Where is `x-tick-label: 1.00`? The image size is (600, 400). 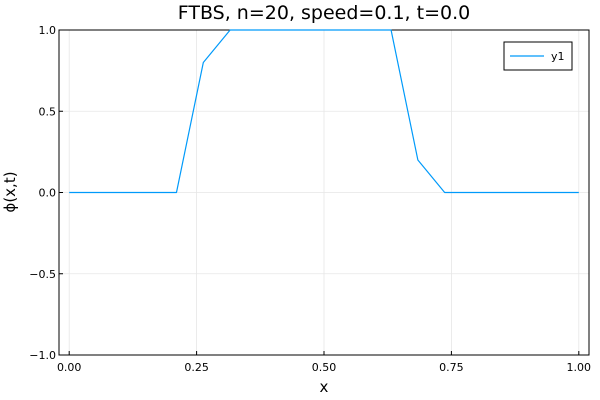
x-tick-label: 1.00 is located at coordinates (579, 367).